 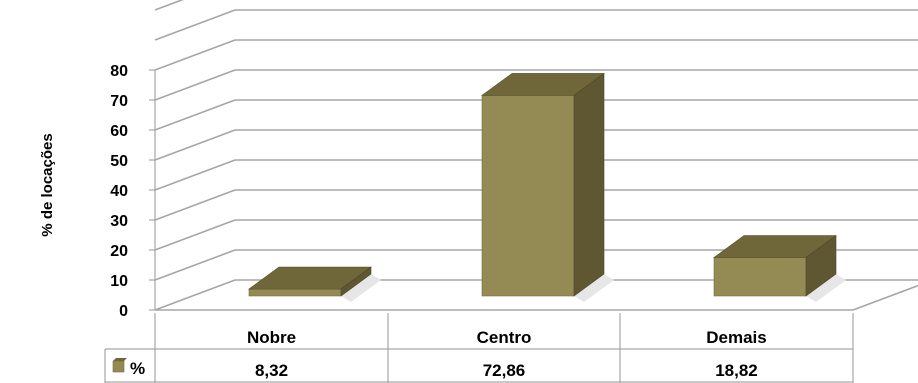 What do you see at coordinates (314, 284) in the screenshot?
I see `bar-nobre` at bounding box center [314, 284].